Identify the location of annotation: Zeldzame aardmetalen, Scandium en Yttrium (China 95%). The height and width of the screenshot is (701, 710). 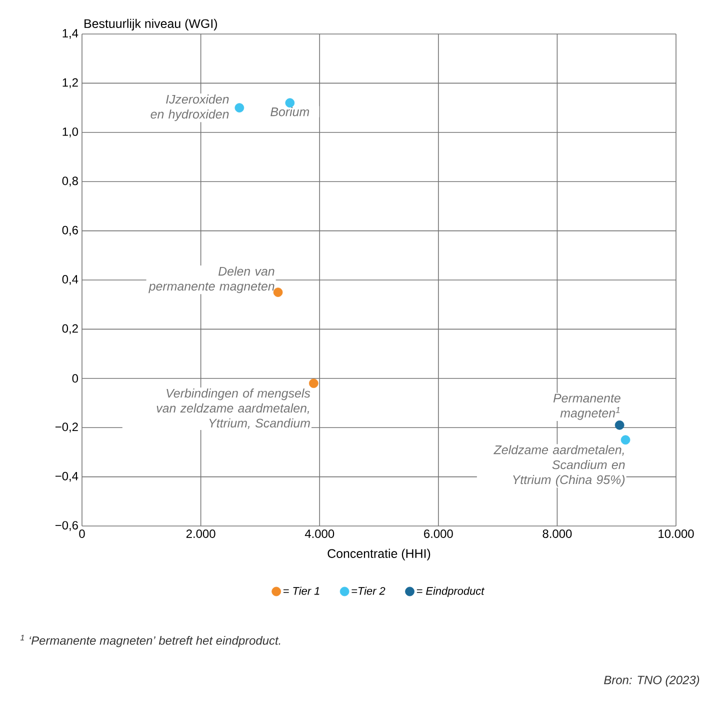
(559, 466).